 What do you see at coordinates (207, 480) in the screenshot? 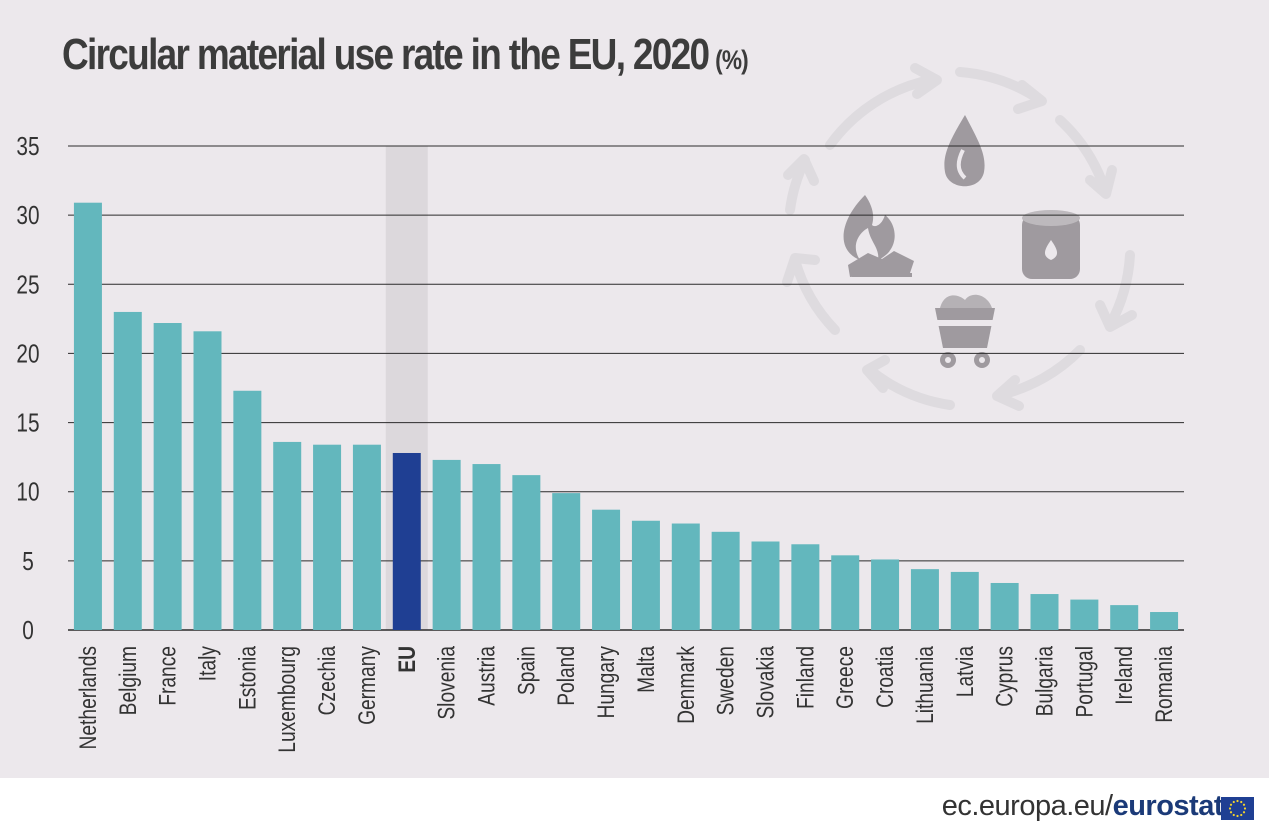
I see `bar-italy` at bounding box center [207, 480].